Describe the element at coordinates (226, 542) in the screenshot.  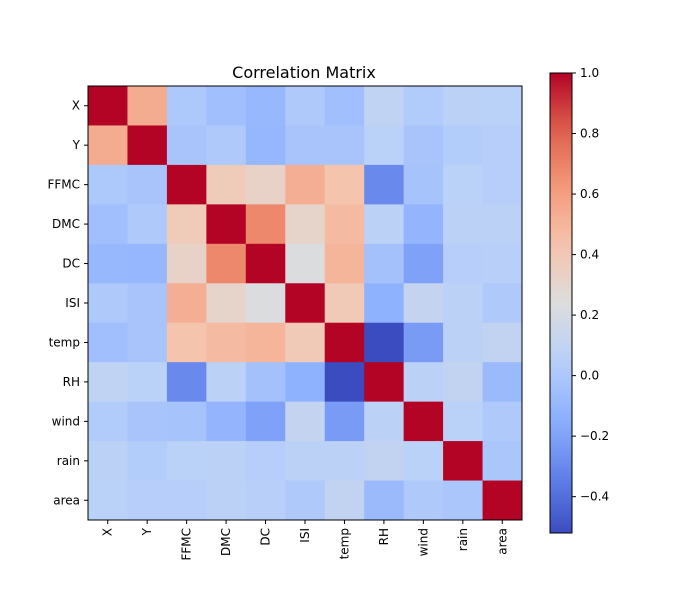
I see `x-tick-label: DMC` at that location.